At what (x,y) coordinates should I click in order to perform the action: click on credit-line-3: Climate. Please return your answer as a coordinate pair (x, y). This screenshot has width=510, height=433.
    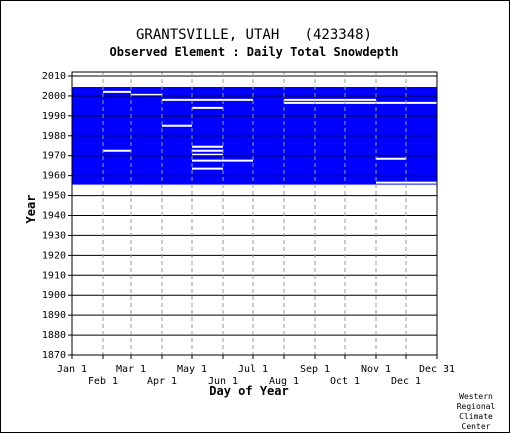
    Looking at the image, I should click on (476, 416).